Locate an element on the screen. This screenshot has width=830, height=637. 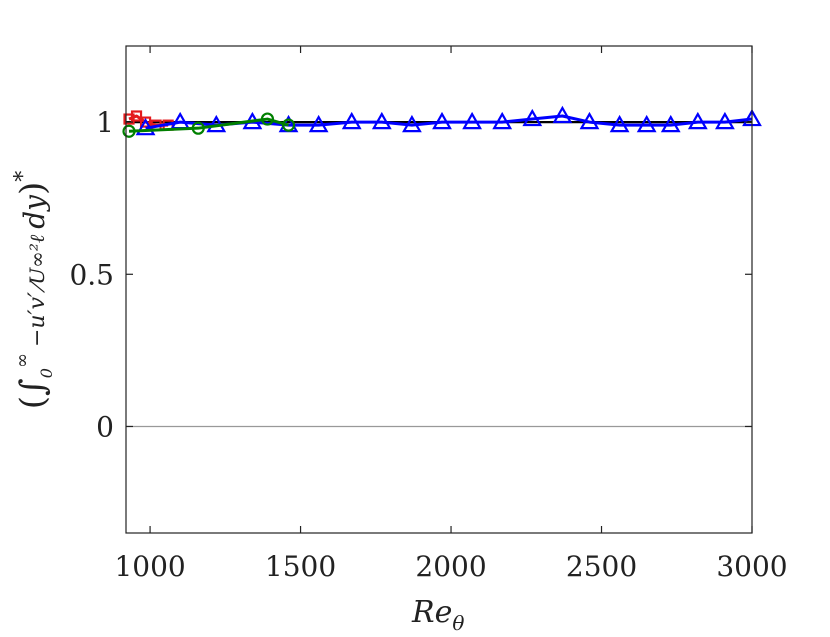
y-axis-label: (∫0∞−u′v′⁄U∞²ℓdy)* is located at coordinates (33, 290).